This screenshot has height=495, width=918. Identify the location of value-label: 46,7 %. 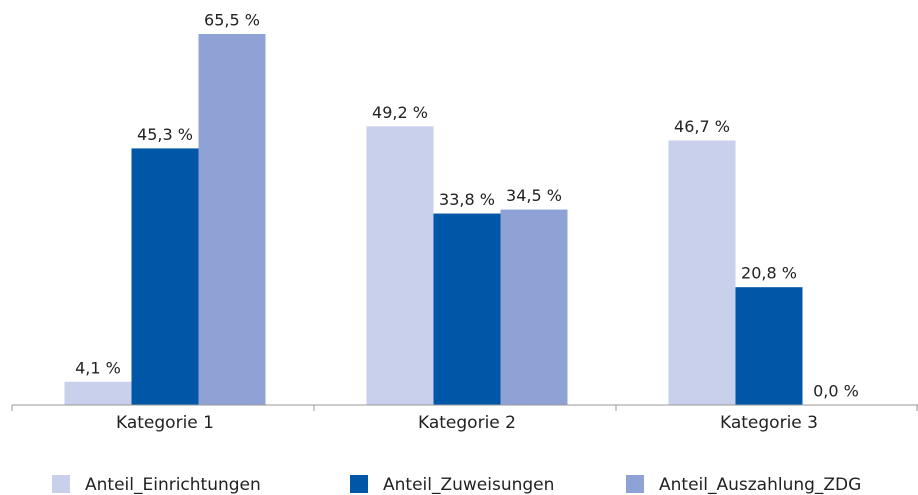
(702, 126).